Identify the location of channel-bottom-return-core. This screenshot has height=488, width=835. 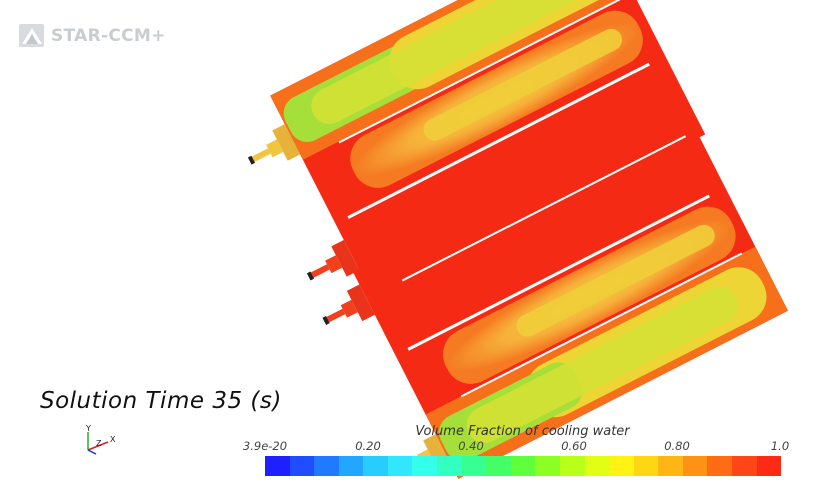
(615, 280).